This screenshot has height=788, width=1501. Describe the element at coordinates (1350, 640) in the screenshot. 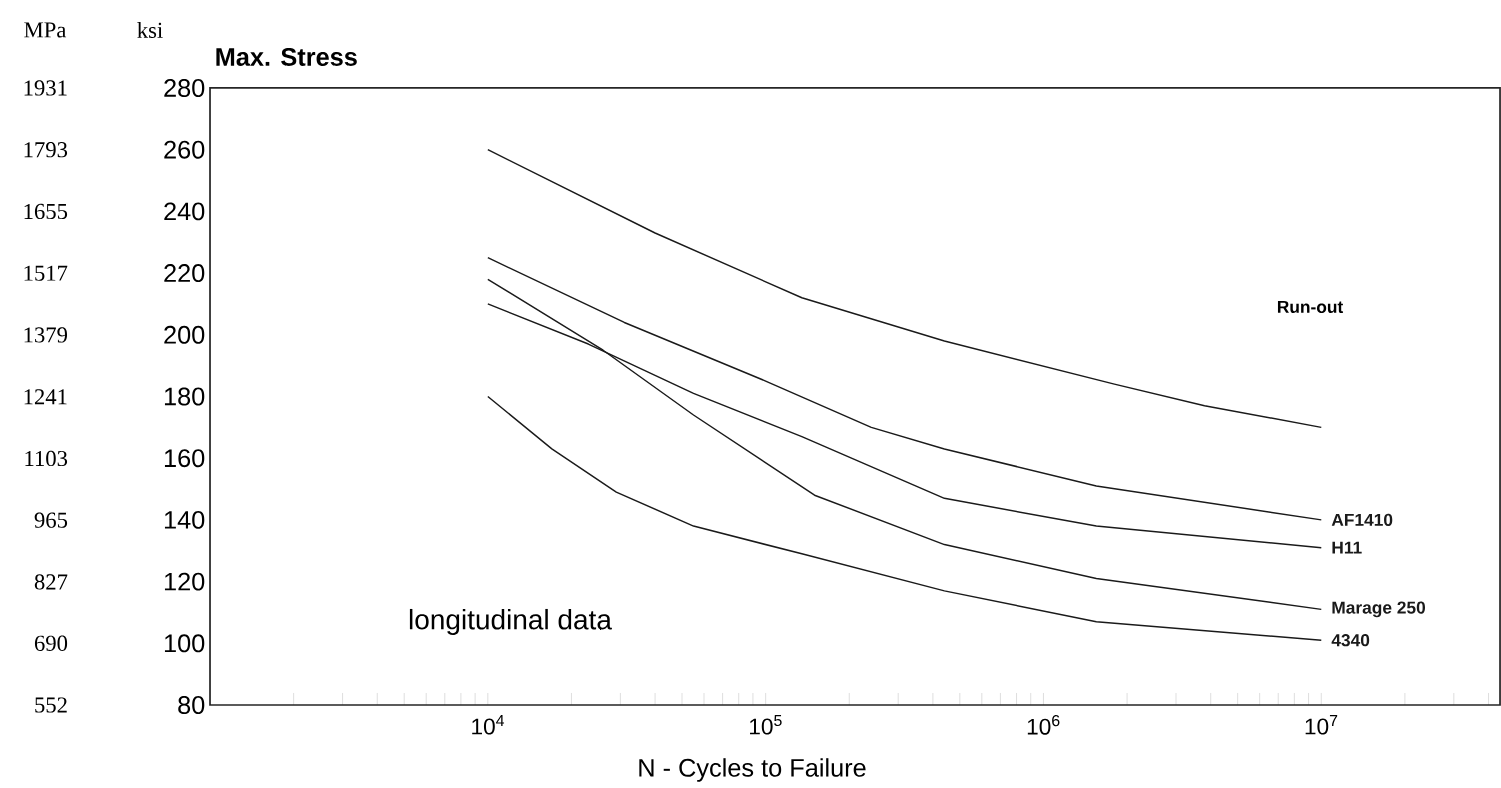

I see `series-label: 4340` at that location.